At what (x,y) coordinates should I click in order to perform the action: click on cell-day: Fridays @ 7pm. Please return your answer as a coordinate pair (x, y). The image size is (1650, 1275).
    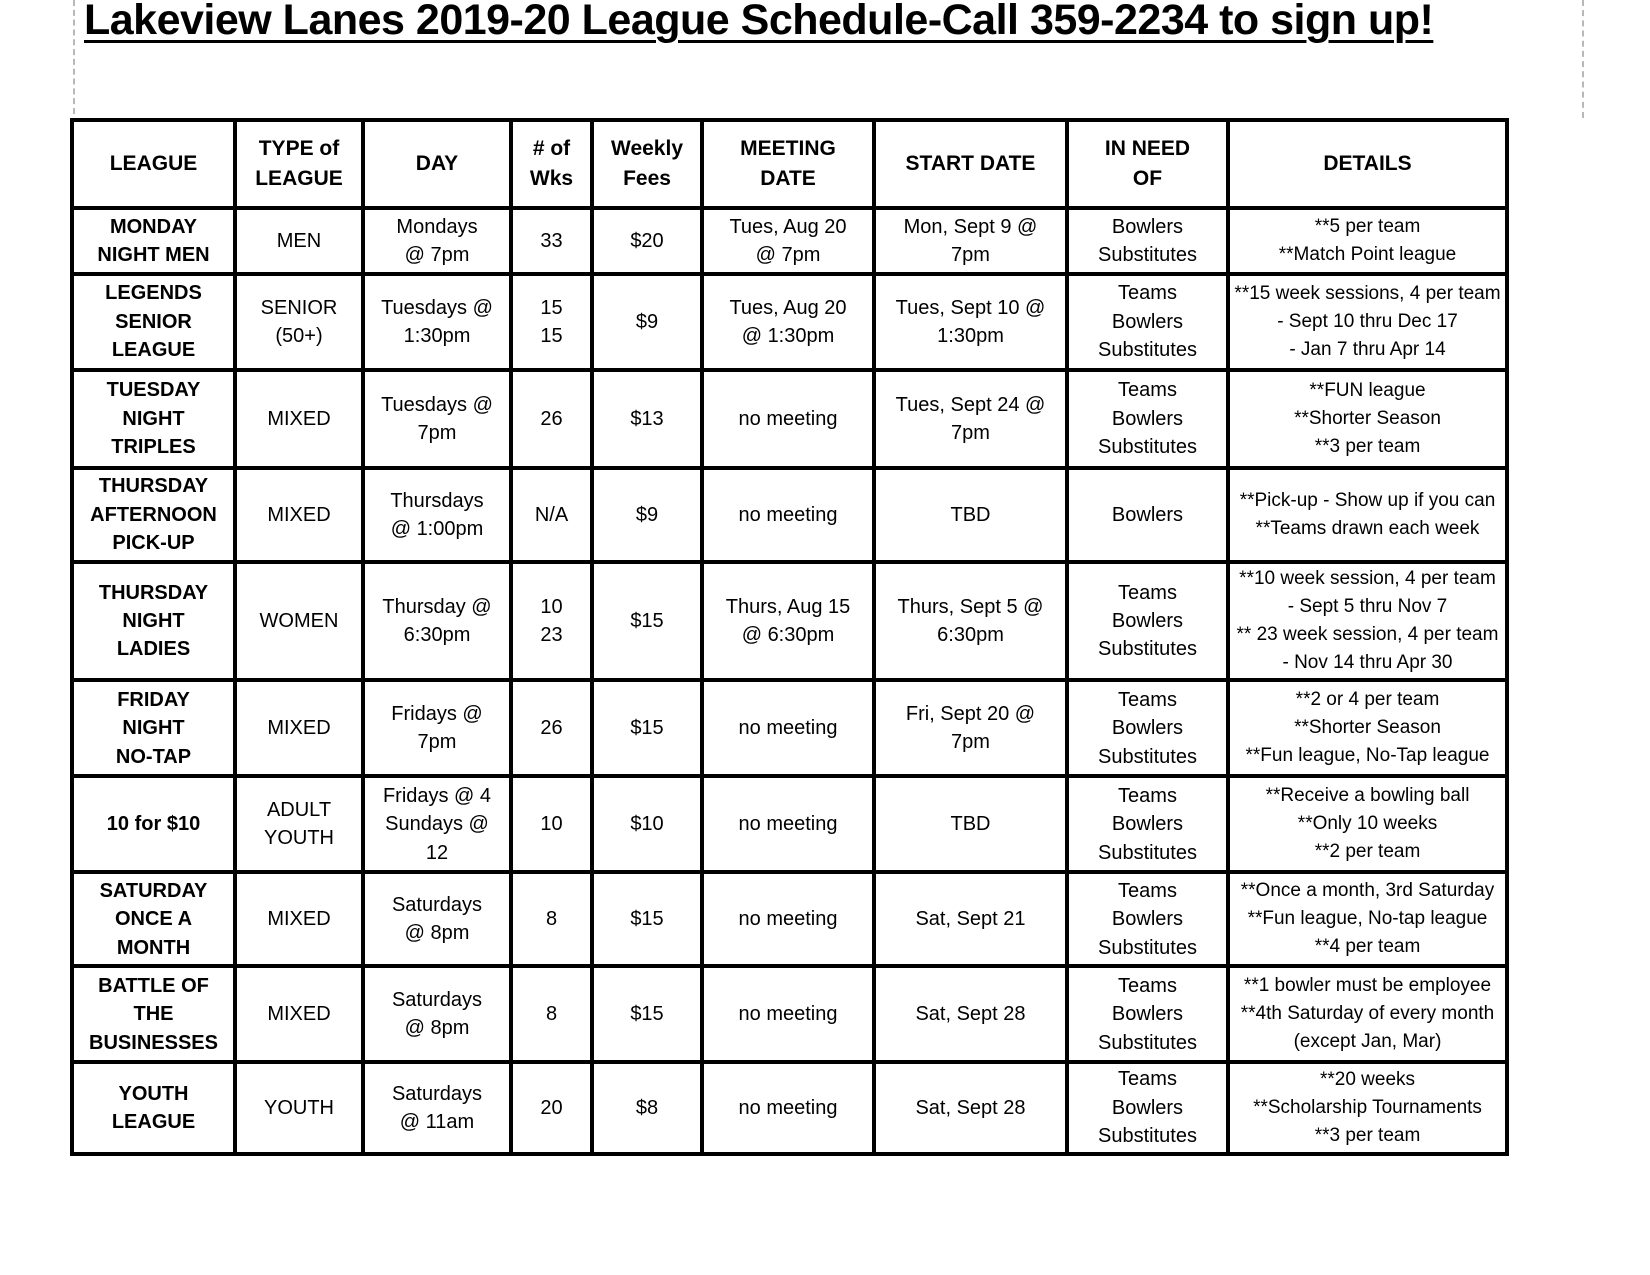
    Looking at the image, I should click on (437, 728).